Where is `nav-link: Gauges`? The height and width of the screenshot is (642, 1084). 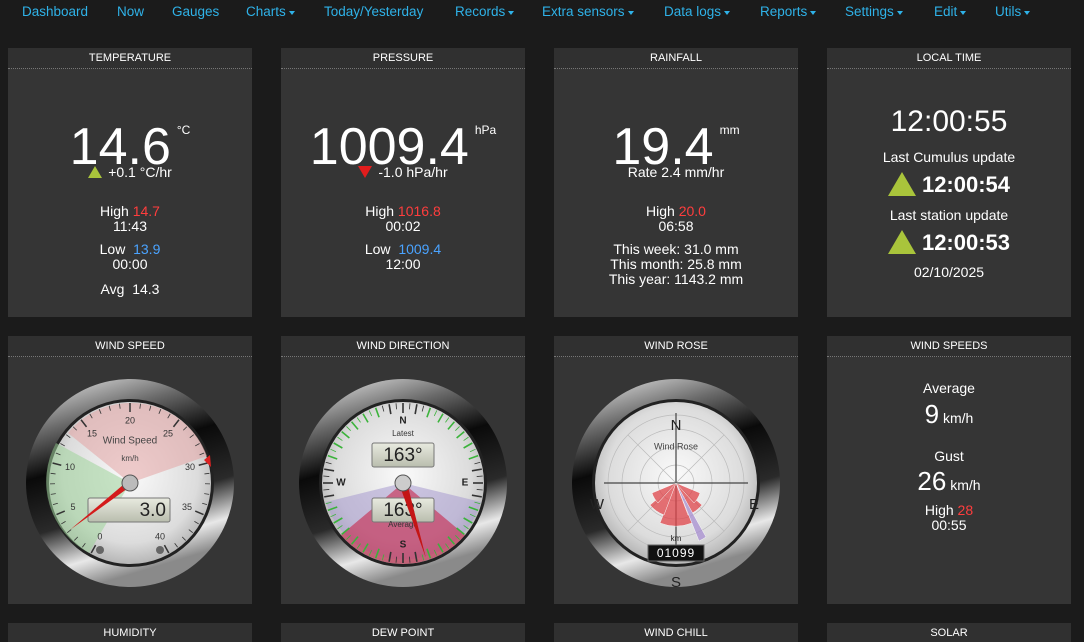 nav-link: Gauges is located at coordinates (196, 11).